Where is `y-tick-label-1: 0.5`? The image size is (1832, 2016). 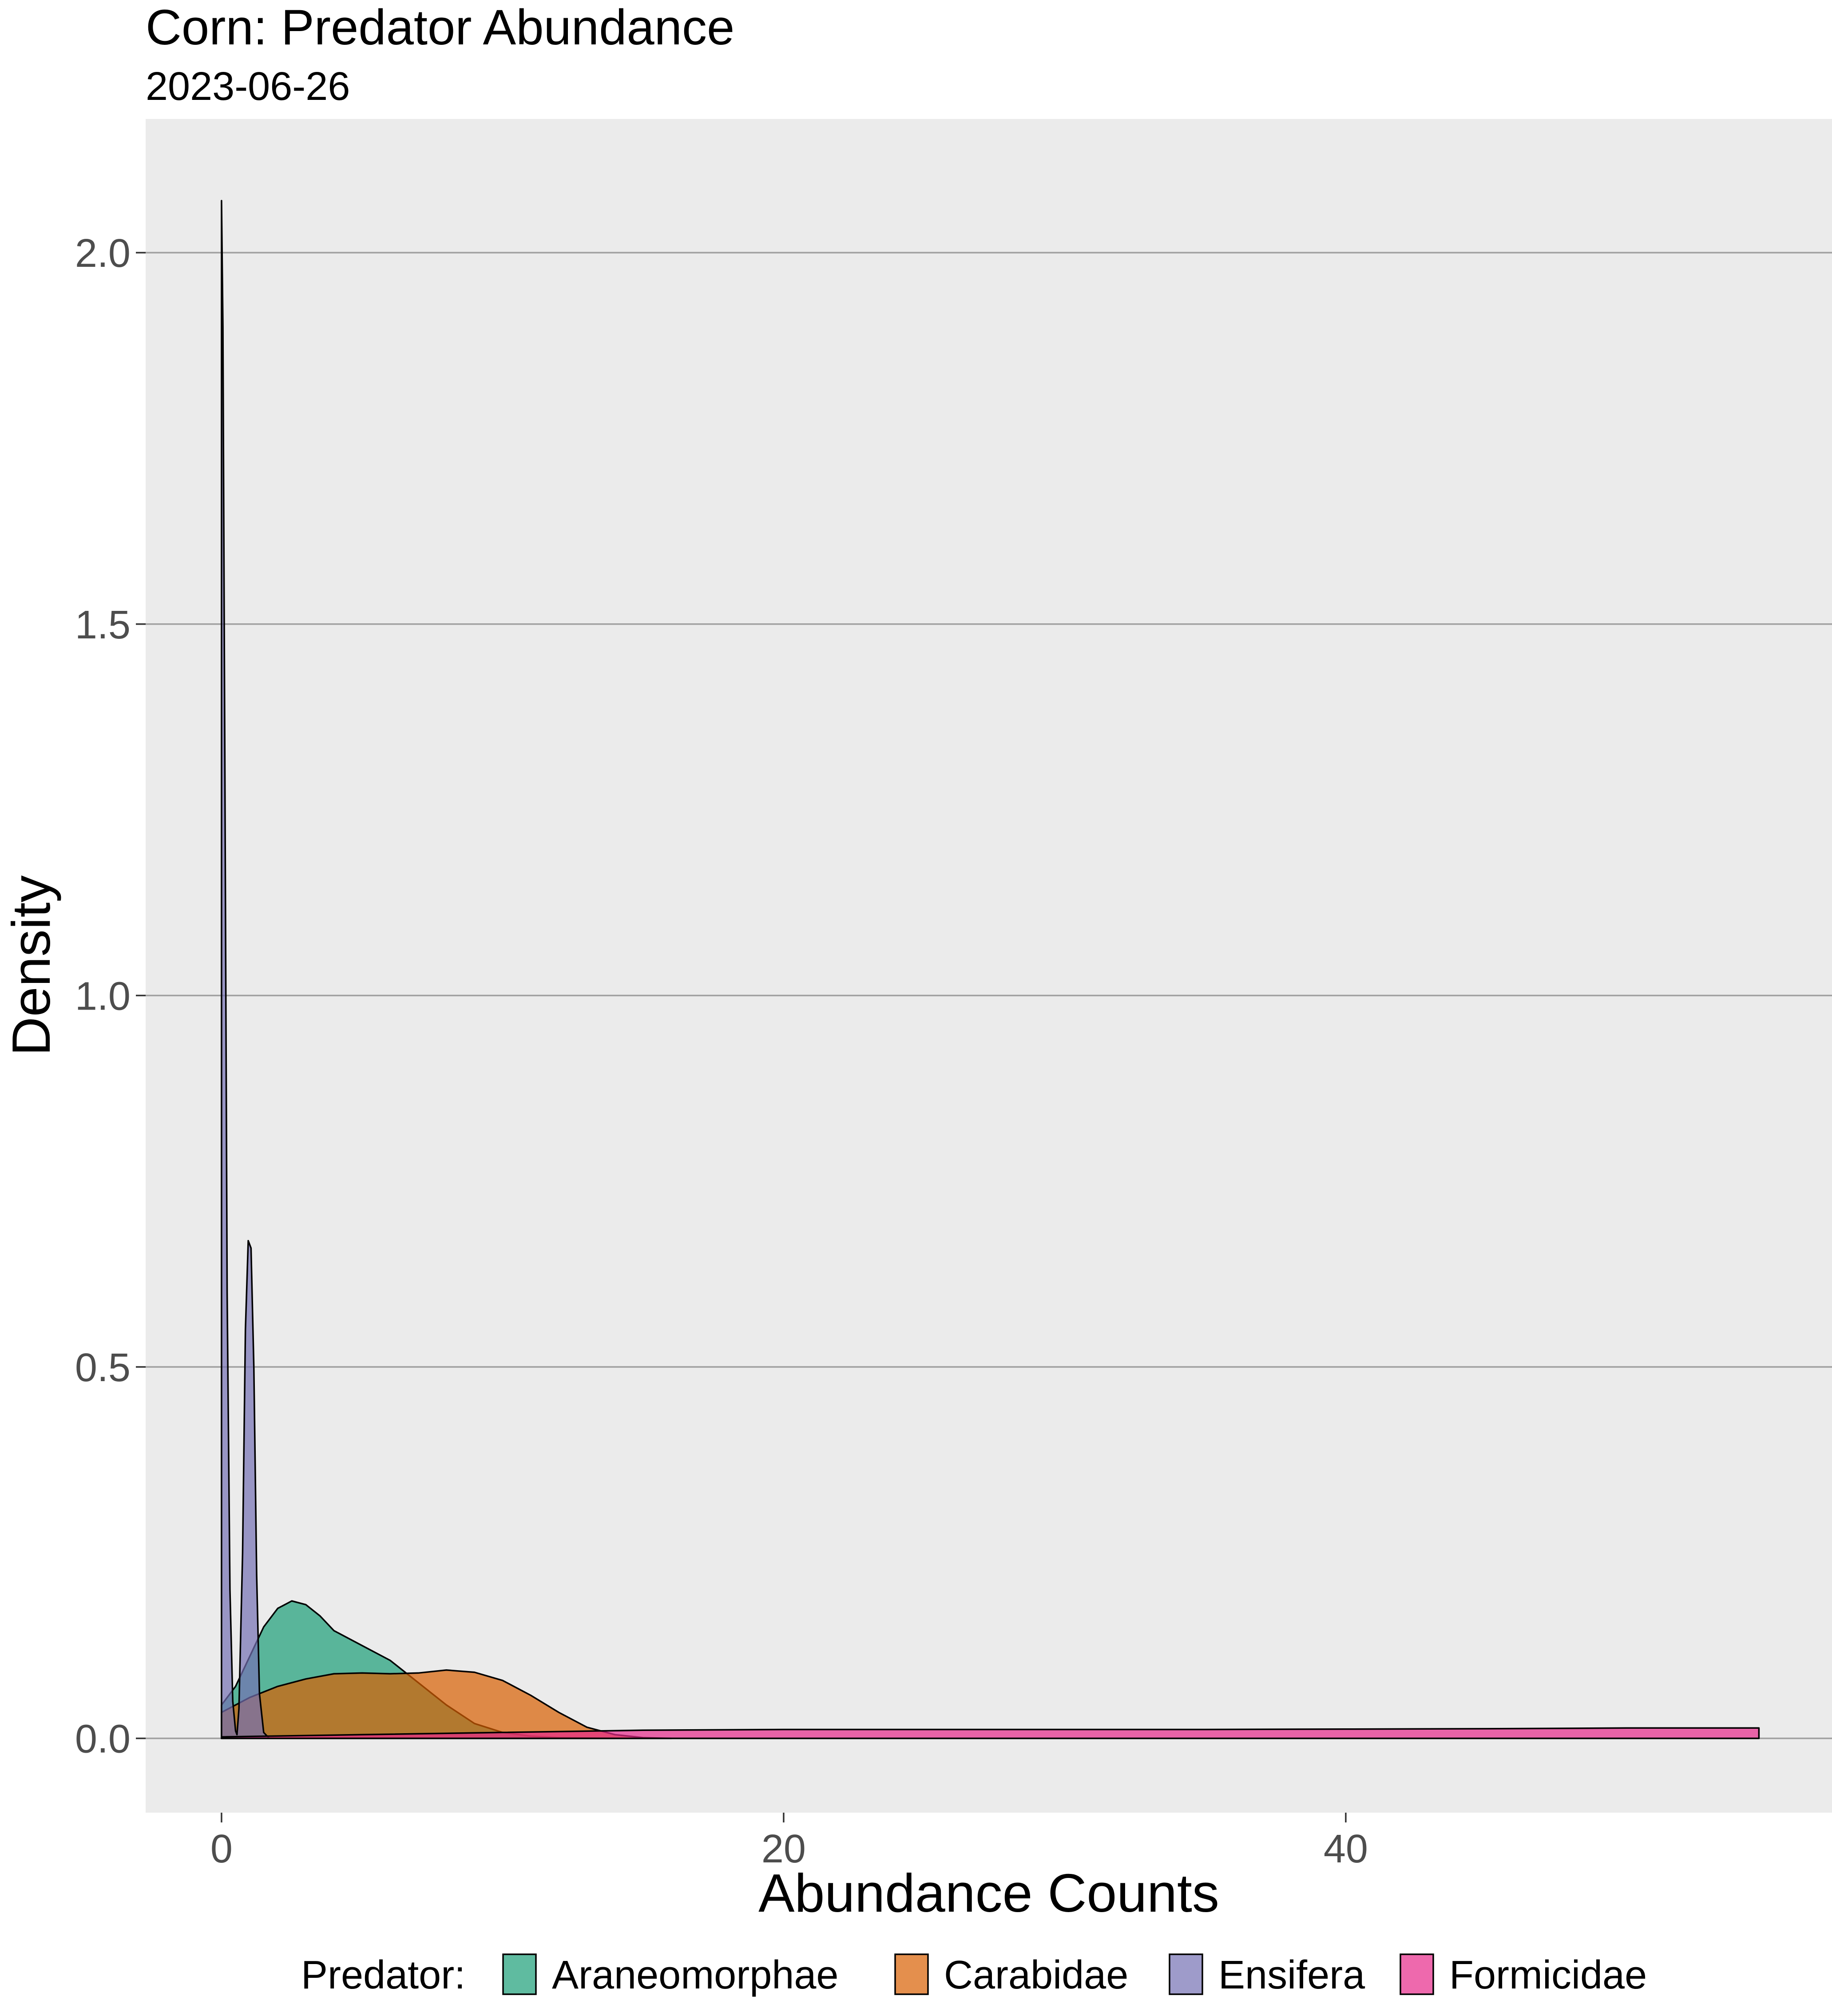 y-tick-label-1: 0.5 is located at coordinates (103, 1368).